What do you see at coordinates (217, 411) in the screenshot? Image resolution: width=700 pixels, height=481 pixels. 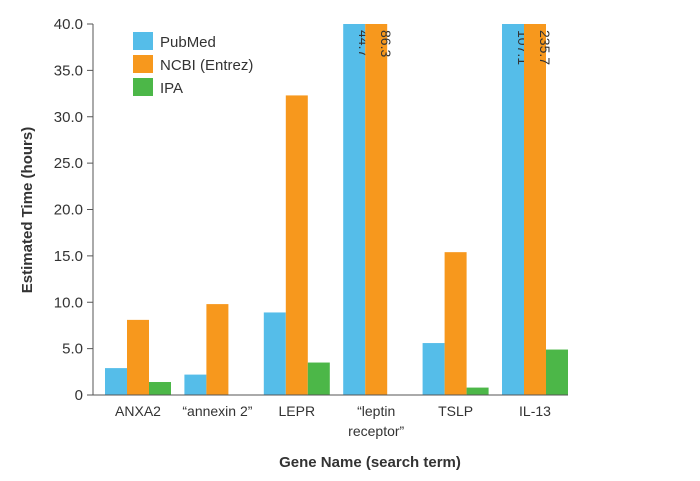 I see `x-tick-label: “annexin 2”` at bounding box center [217, 411].